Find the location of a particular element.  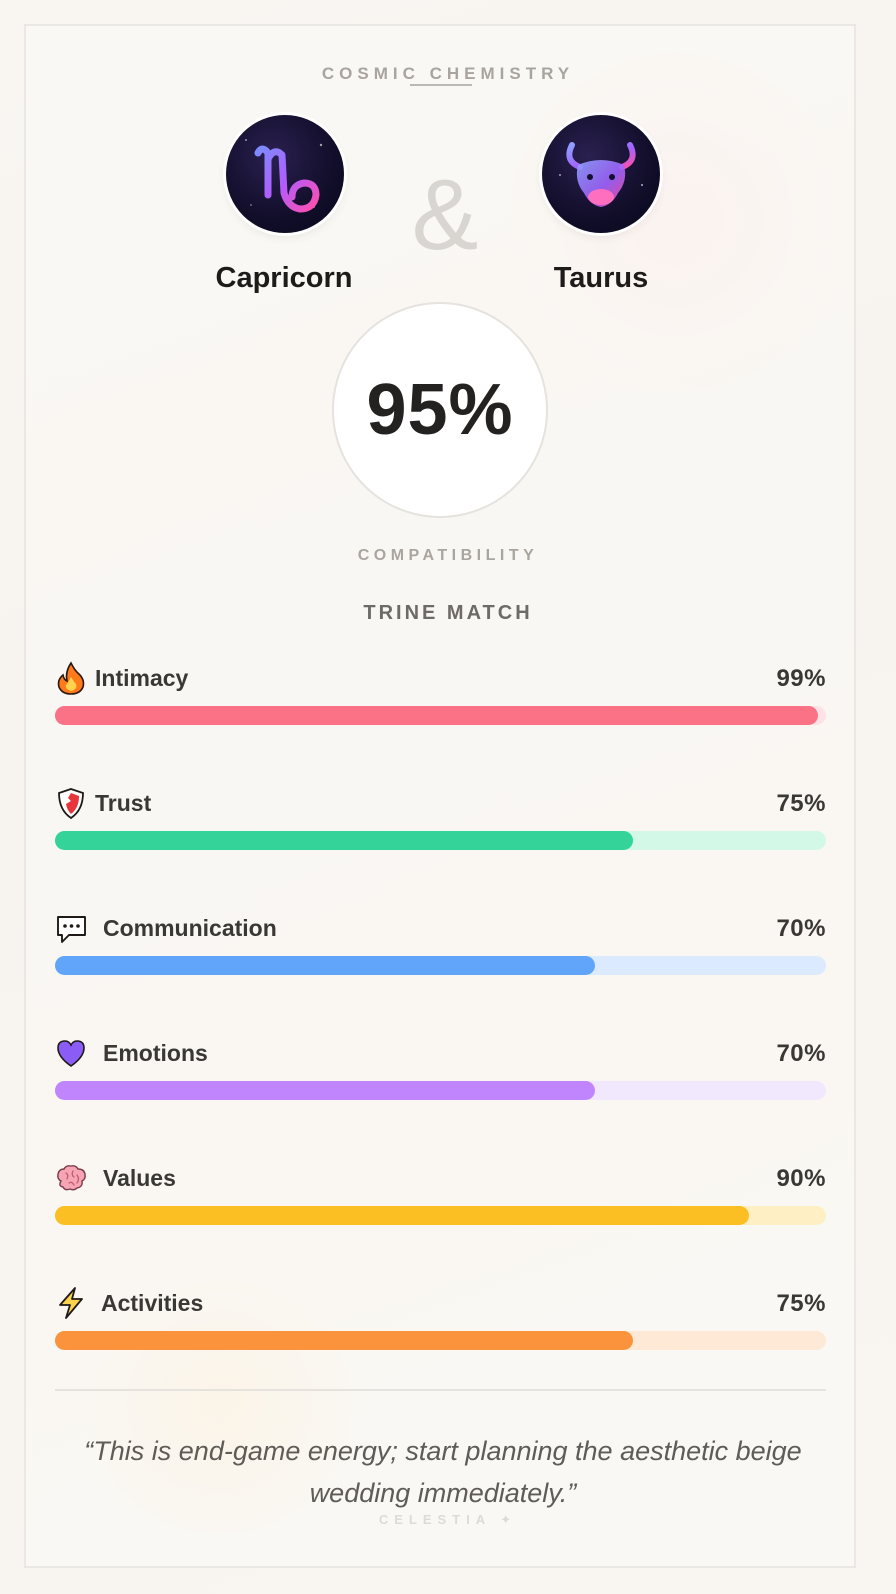

eyebrow-underline is located at coordinates (441, 85).